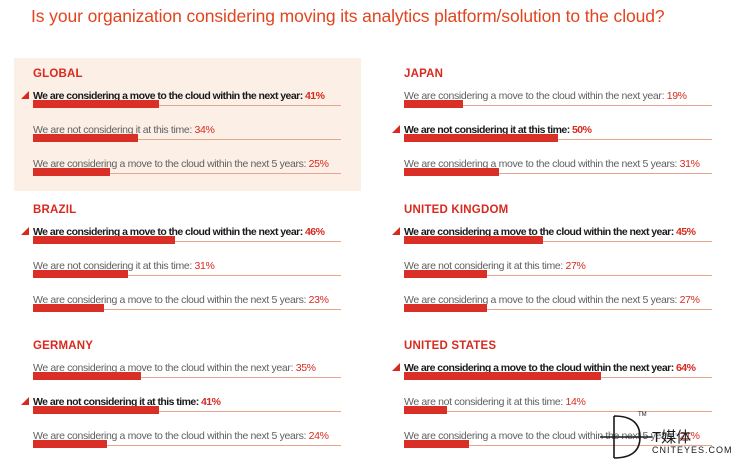 The width and height of the screenshot is (751, 471). I want to click on region-title: BRAZIL, so click(55, 210).